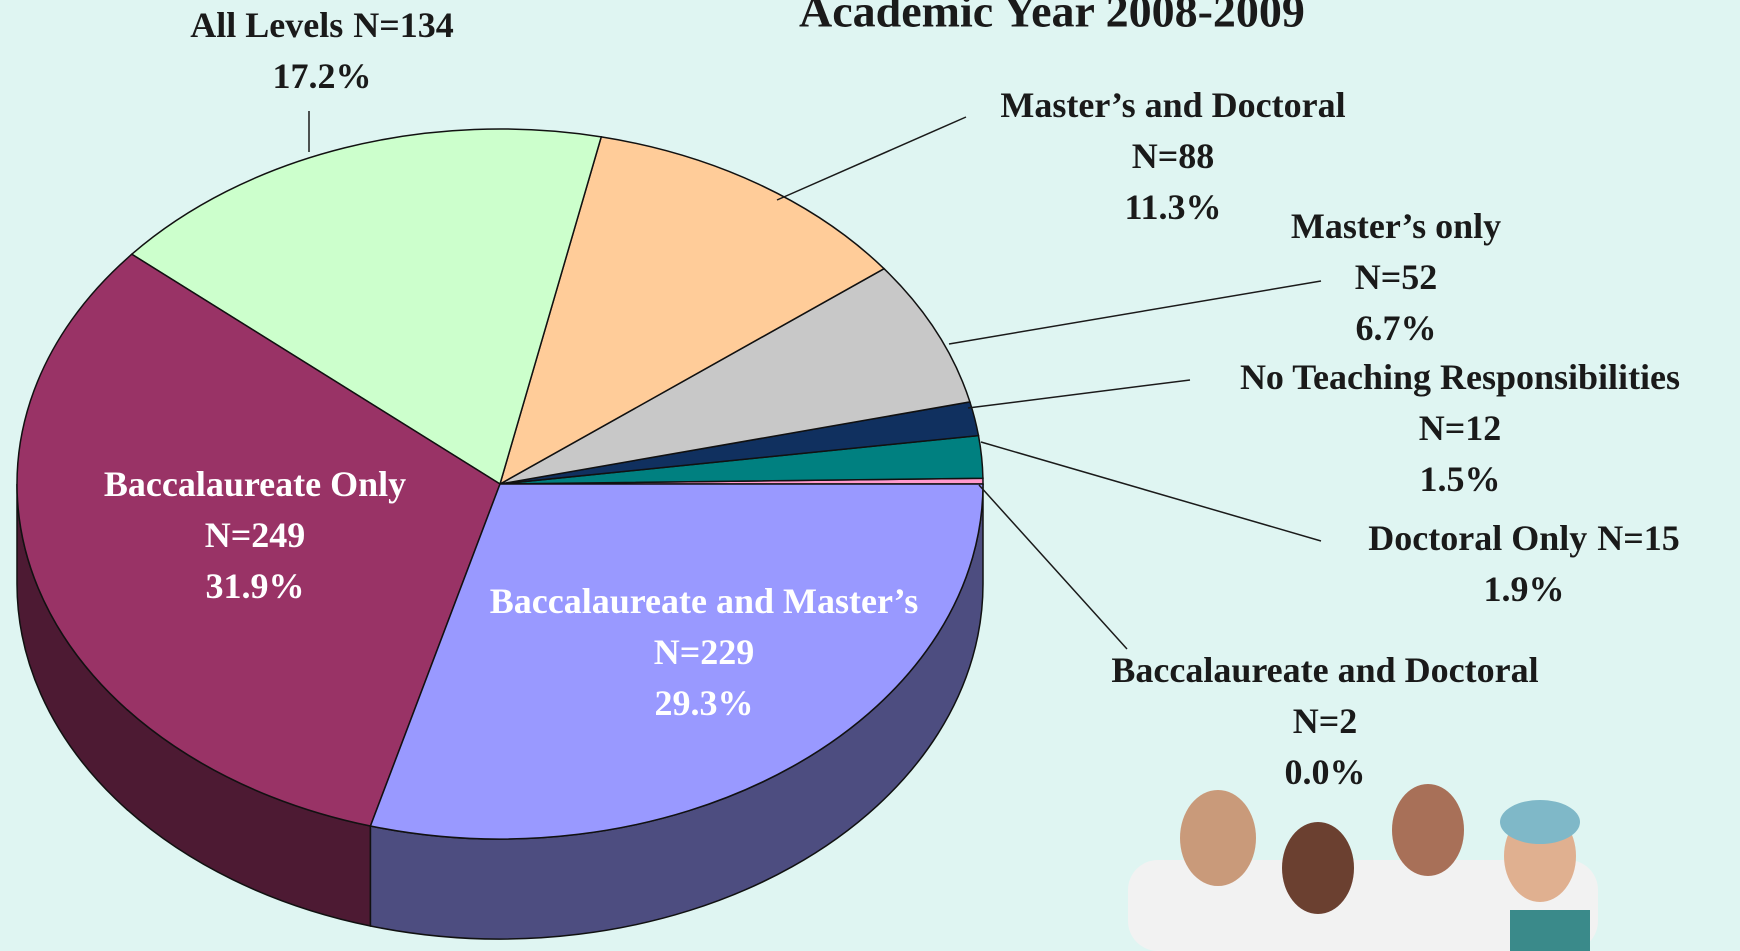 The height and width of the screenshot is (951, 1740). I want to click on percent-label: 31.9%, so click(255, 586).